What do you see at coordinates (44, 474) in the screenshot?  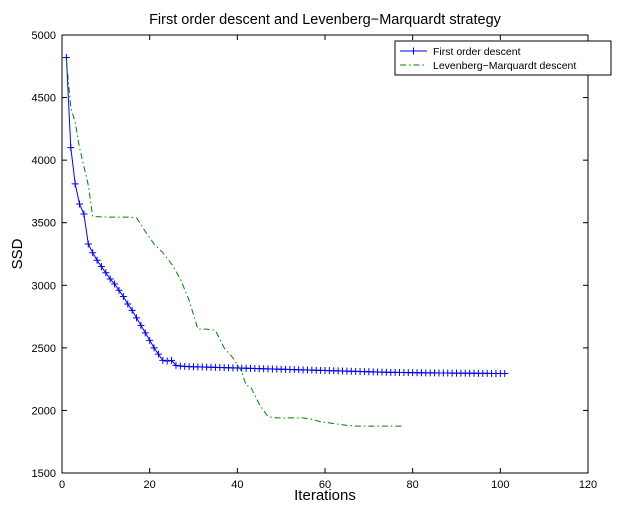 I see `y-tick-label: 1500` at bounding box center [44, 474].